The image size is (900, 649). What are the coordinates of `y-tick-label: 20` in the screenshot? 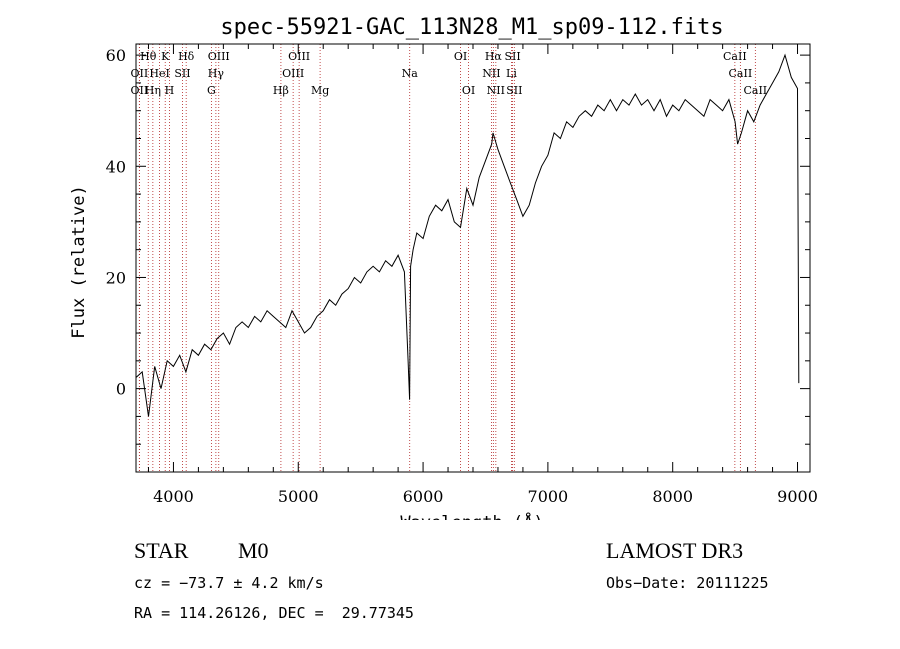 It's located at (116, 277).